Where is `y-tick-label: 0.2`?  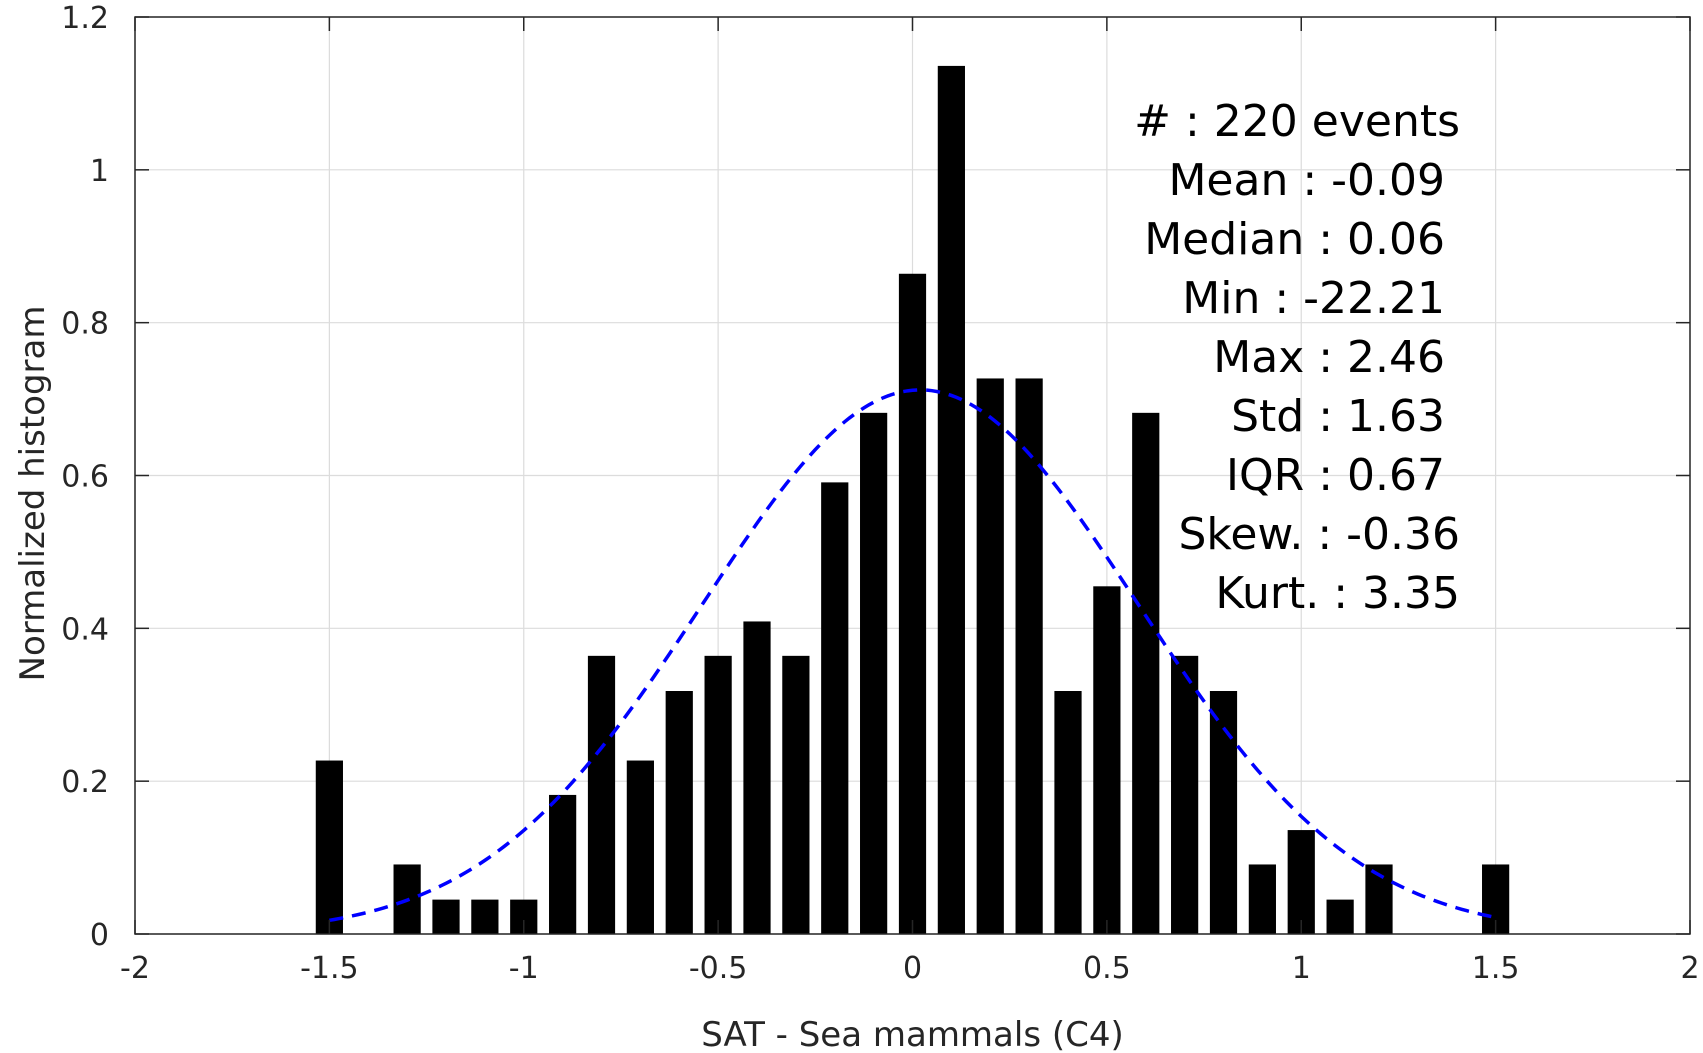
y-tick-label: 0.2 is located at coordinates (85, 782).